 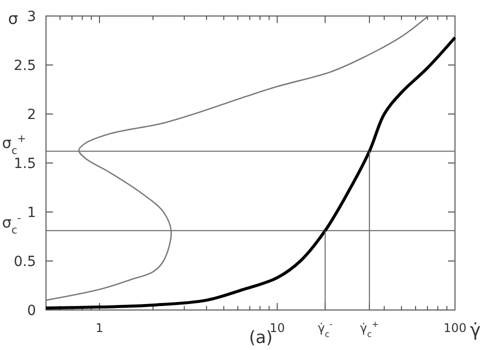 I want to click on y-tick-label: 2.5, so click(x=25, y=66).